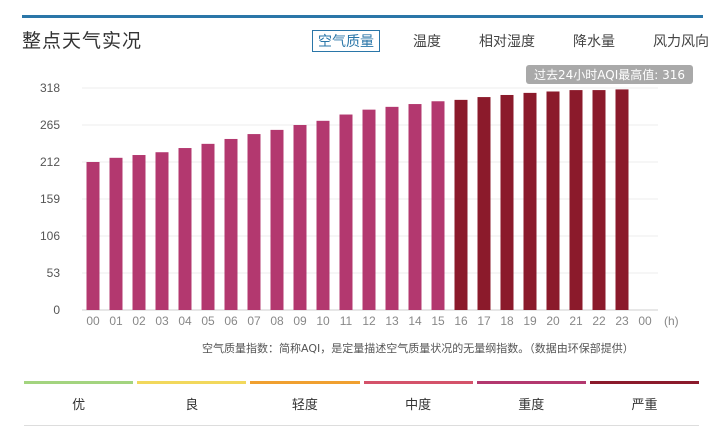 Image resolution: width=708 pixels, height=428 pixels. I want to click on x-tick-label: 08, so click(277, 321).